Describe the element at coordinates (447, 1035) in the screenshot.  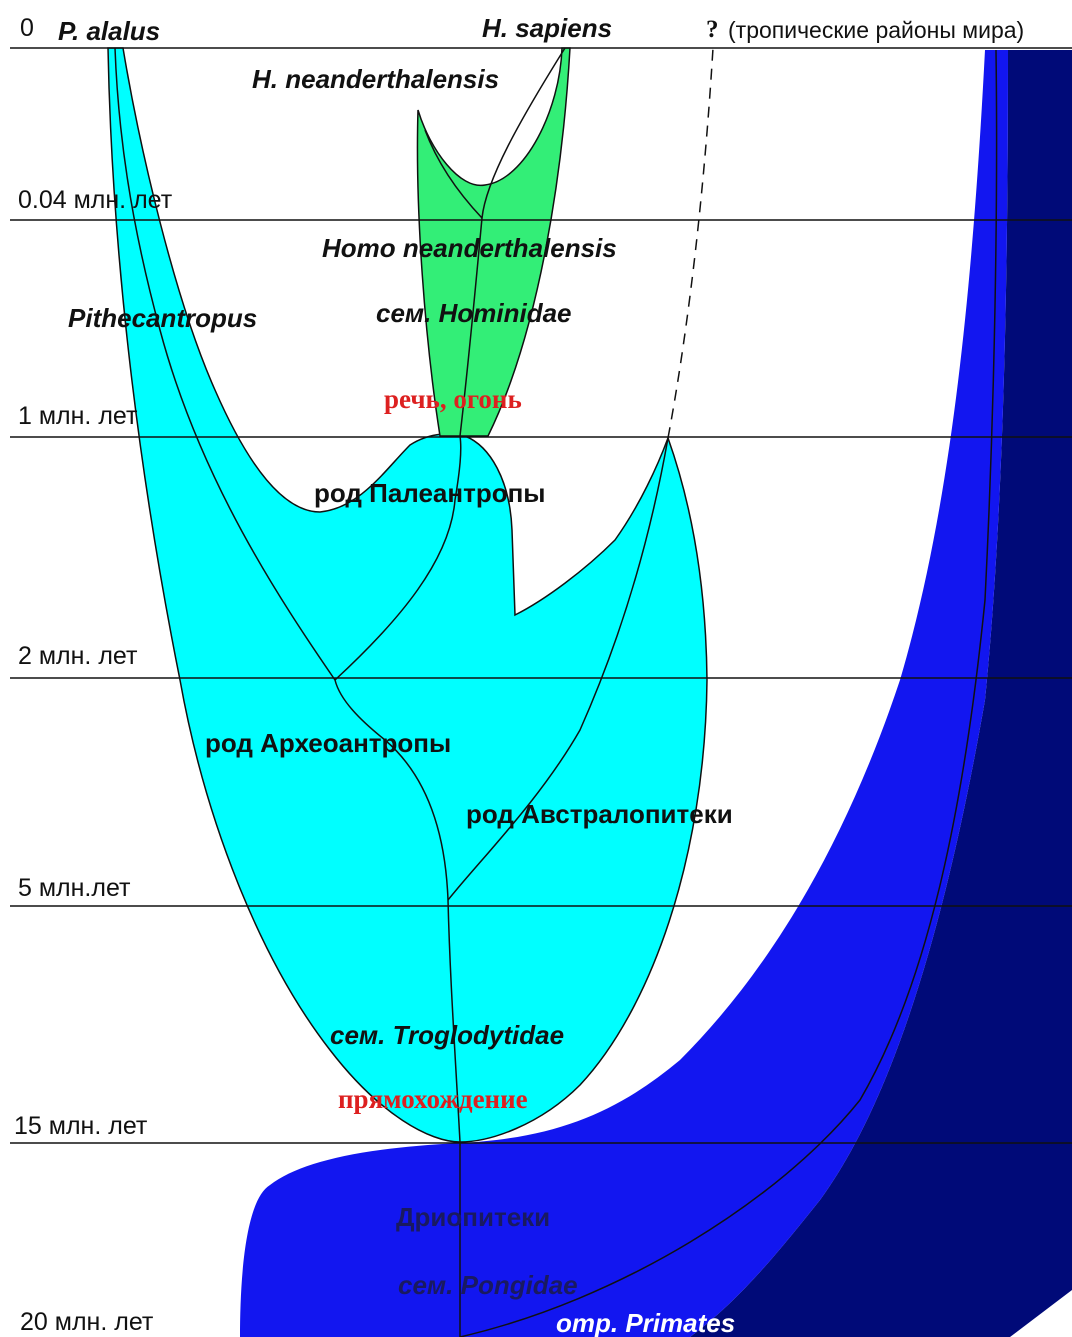
I see `label-troglodytidae: сем. Troglodytidae` at that location.